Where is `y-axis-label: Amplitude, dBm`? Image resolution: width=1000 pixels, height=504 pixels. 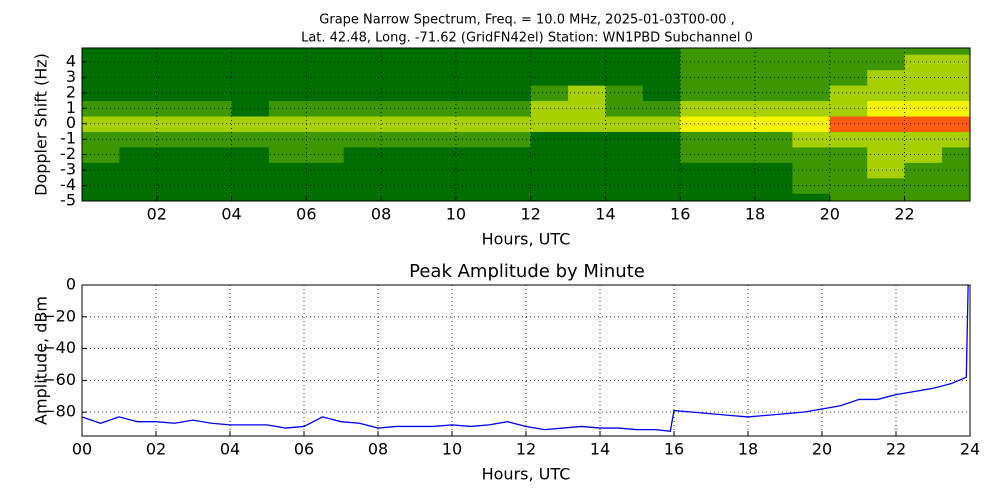 y-axis-label: Amplitude, dBm is located at coordinates (41, 360).